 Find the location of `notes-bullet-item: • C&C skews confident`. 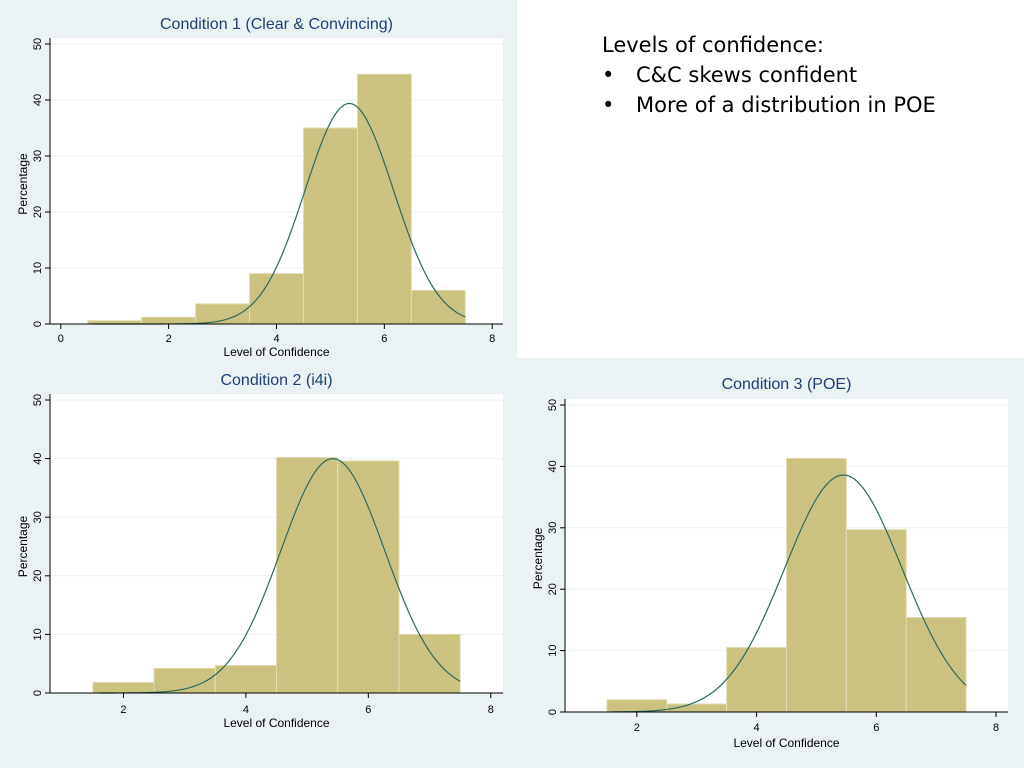

notes-bullet-item: • C&C skews confident is located at coordinates (802, 75).